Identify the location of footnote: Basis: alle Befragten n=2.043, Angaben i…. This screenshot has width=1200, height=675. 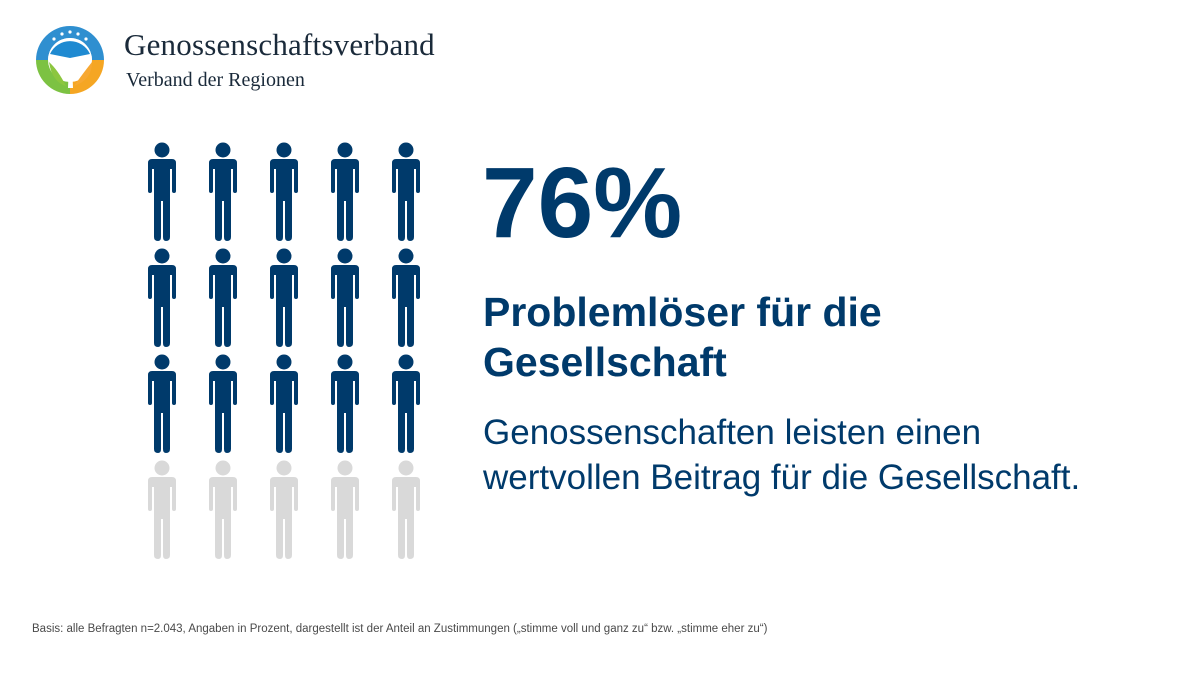
(400, 629).